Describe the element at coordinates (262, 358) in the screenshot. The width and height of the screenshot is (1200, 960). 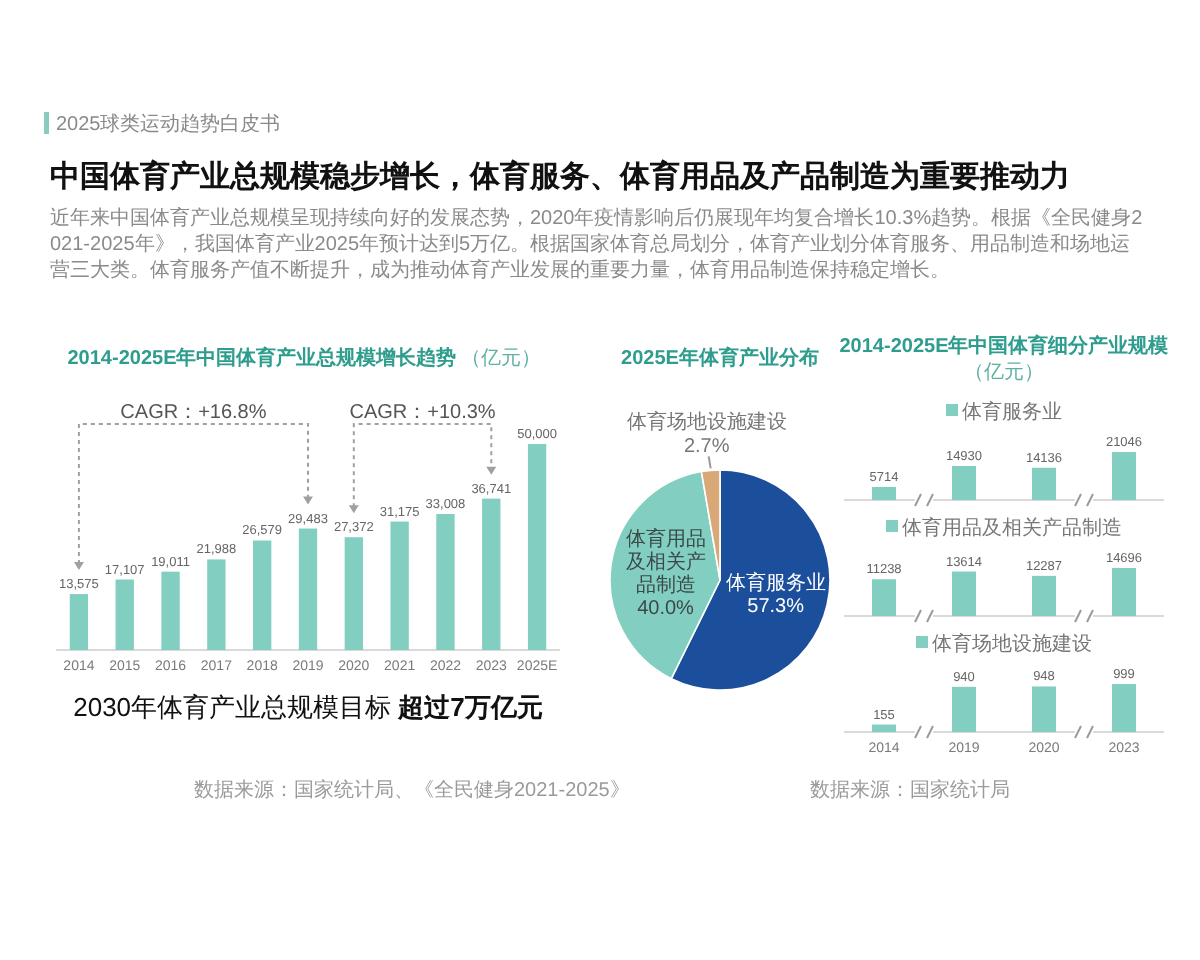
I see `chart-title: 2014-2025E年中国体育产业总规模增长趋势` at that location.